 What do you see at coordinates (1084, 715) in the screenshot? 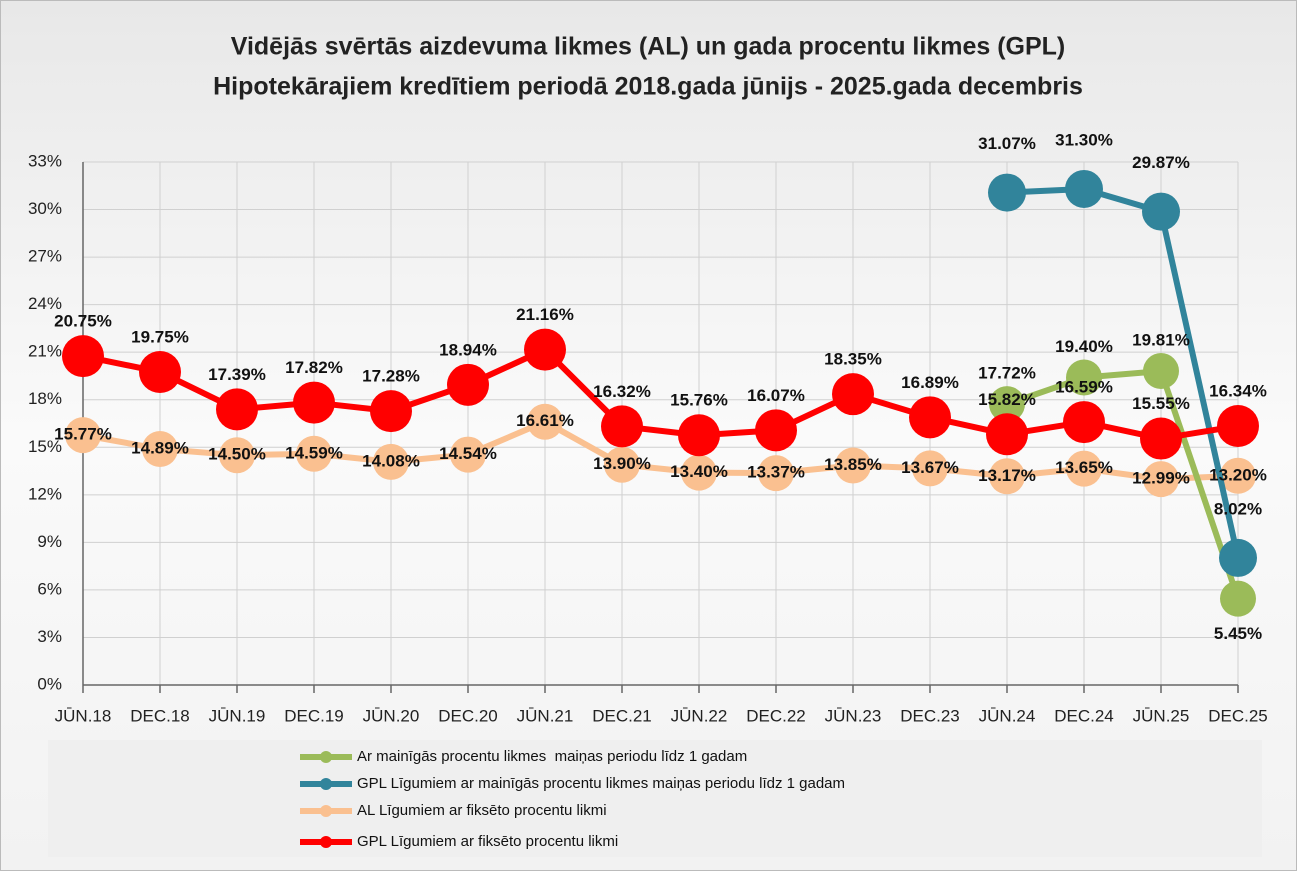
I see `x-tick-label: DEC.24` at bounding box center [1084, 715].